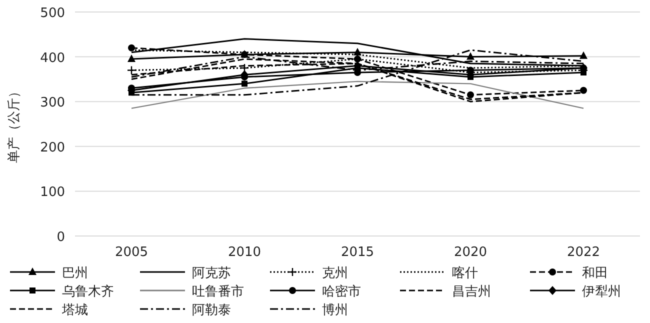 Image resolution: width=650 pixels, height=323 pixels. Describe the element at coordinates (335, 310) in the screenshot. I see `legend-label: 博州` at that location.